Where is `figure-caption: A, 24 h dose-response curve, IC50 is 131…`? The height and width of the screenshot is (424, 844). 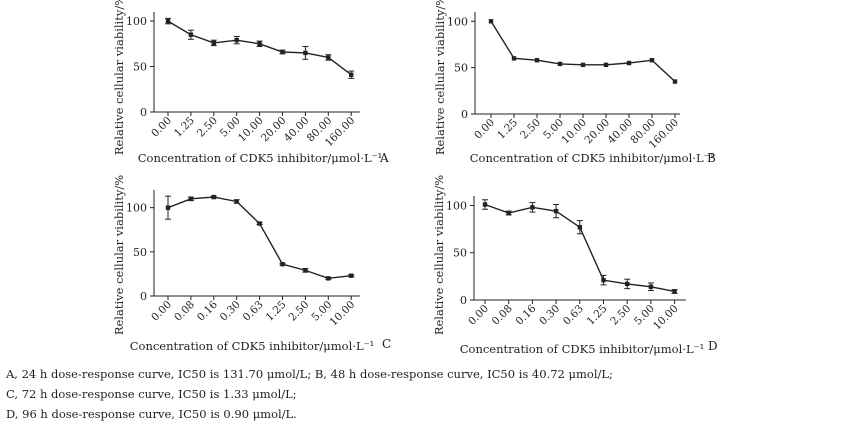
figure-caption: A, 24 h dose-response curve, IC50 is 131… is located at coordinates (422, 394).